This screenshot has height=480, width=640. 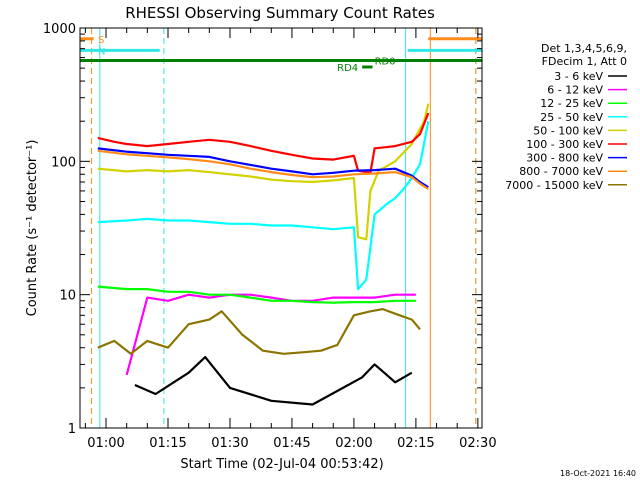 I want to click on x-tick-label: 01:45, so click(x=291, y=443).